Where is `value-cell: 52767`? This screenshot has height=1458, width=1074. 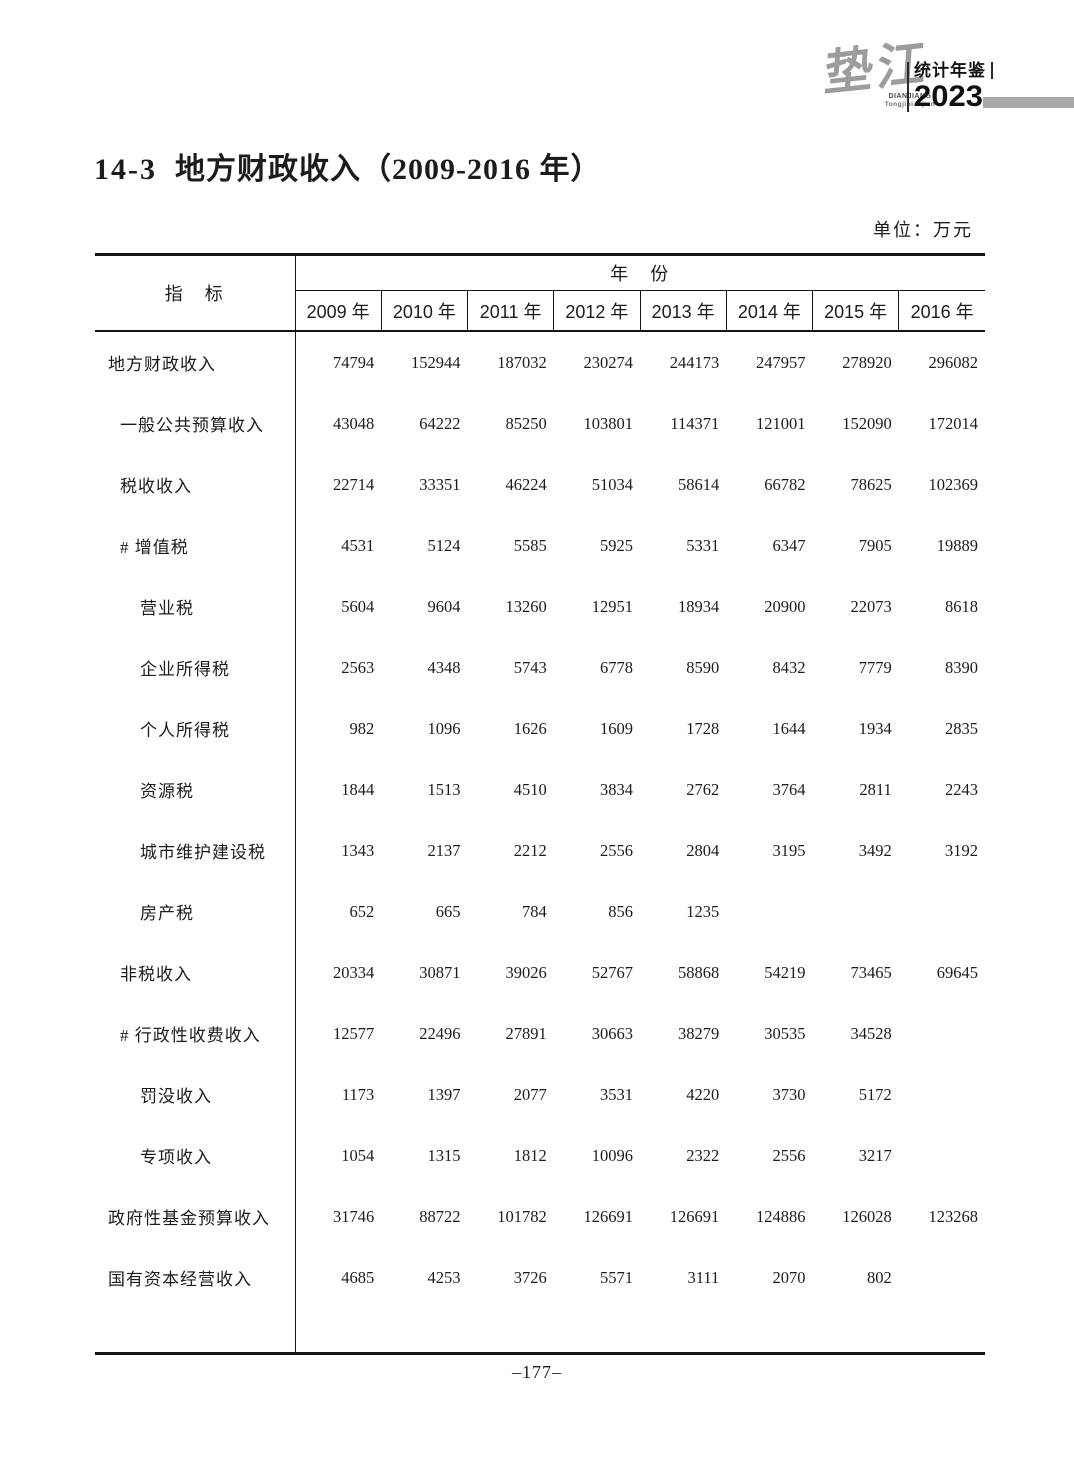 value-cell: 52767 is located at coordinates (612, 972).